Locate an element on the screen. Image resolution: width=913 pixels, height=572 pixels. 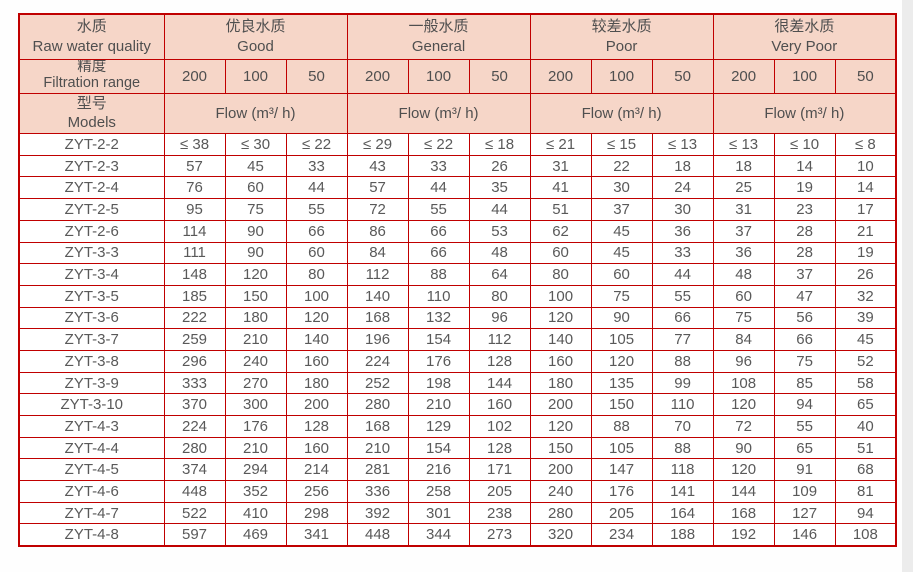
model-cell: ZYT-4-3 is located at coordinates (91, 426).